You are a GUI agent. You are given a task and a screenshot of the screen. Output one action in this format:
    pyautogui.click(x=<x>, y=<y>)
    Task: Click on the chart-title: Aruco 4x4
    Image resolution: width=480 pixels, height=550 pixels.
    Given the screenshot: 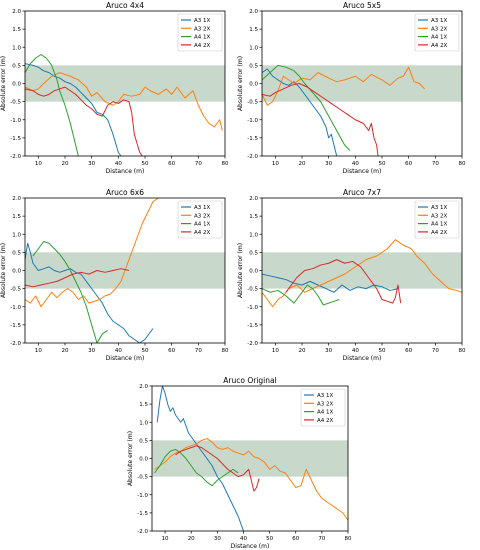 What is the action you would take?
    pyautogui.click(x=125, y=5)
    